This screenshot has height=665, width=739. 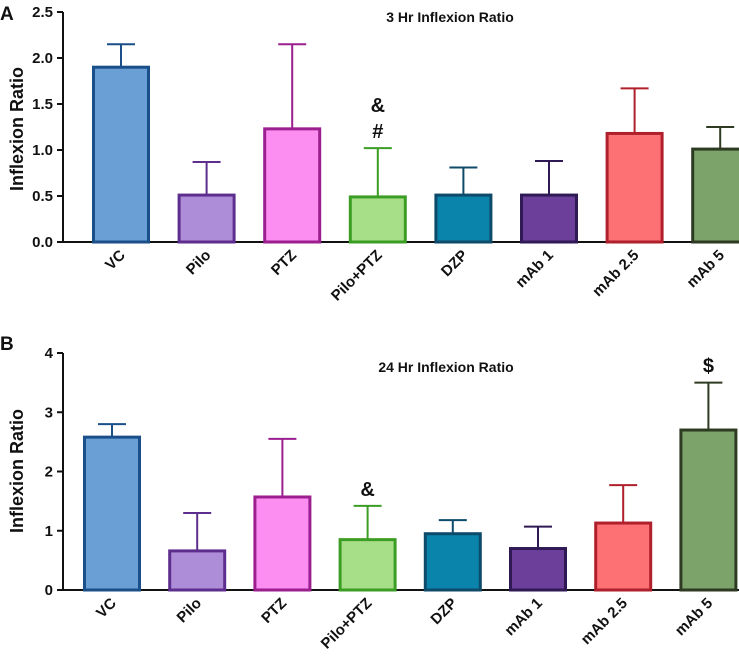 What do you see at coordinates (604, 621) in the screenshot?
I see `x-tick-label-b: mAb 2.5` at bounding box center [604, 621].